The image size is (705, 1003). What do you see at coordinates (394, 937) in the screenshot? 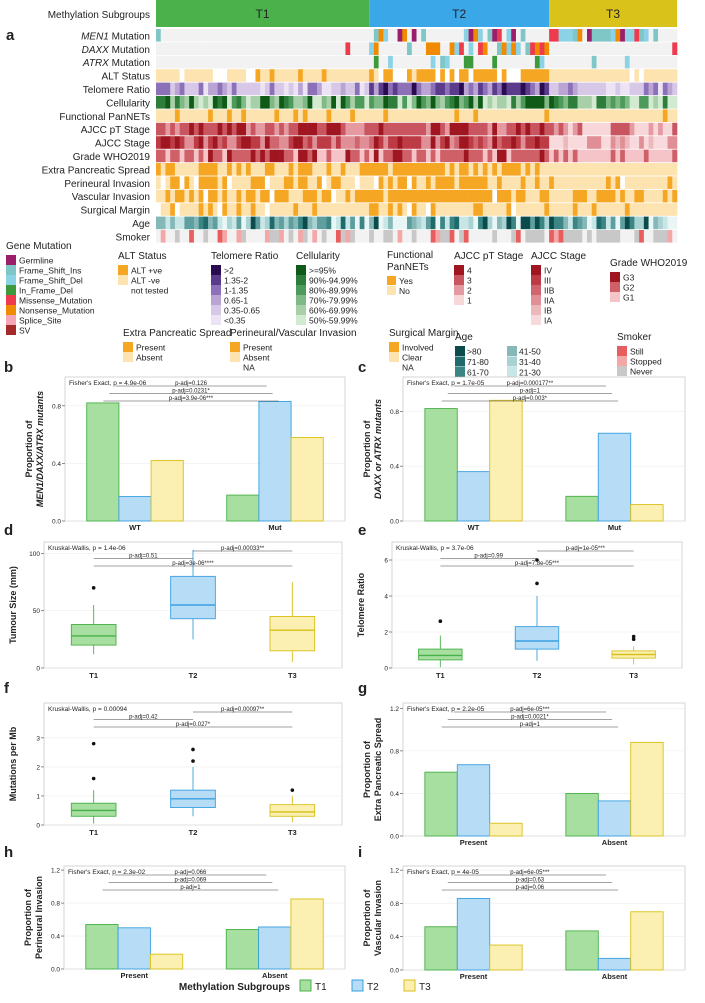
I see `y-tick-label: 0.4` at bounding box center [394, 937].